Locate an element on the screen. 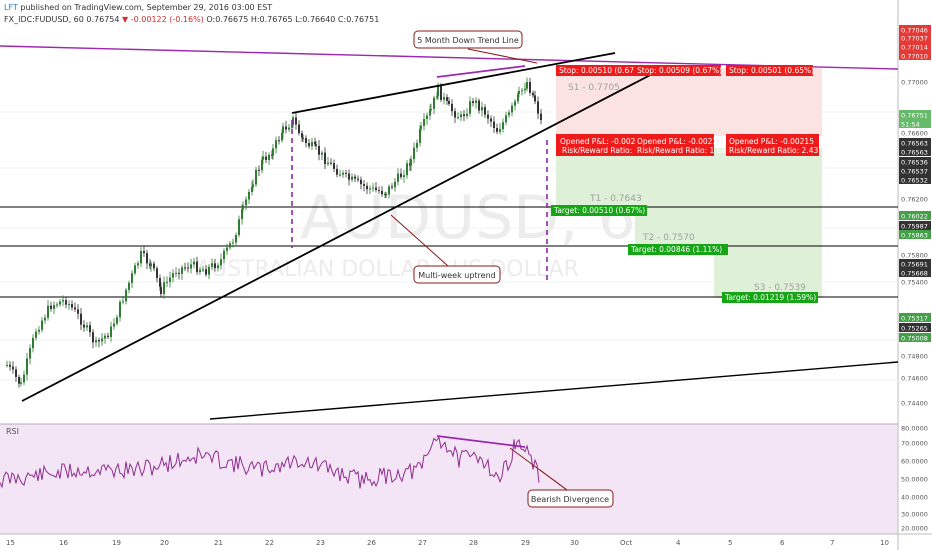 This screenshot has width=932, height=550. rsi-axis-label: 50.0000 is located at coordinates (914, 480).